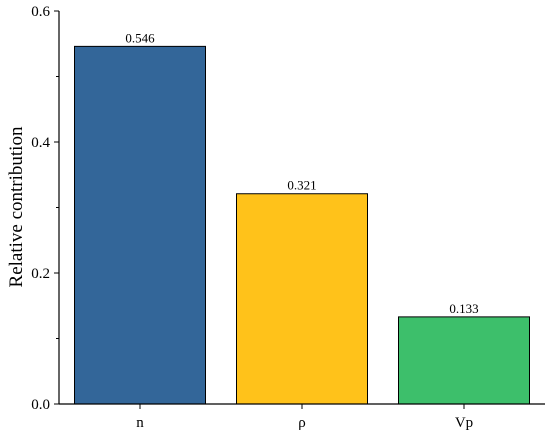  I want to click on value-label-1: 0.321, so click(301, 185).